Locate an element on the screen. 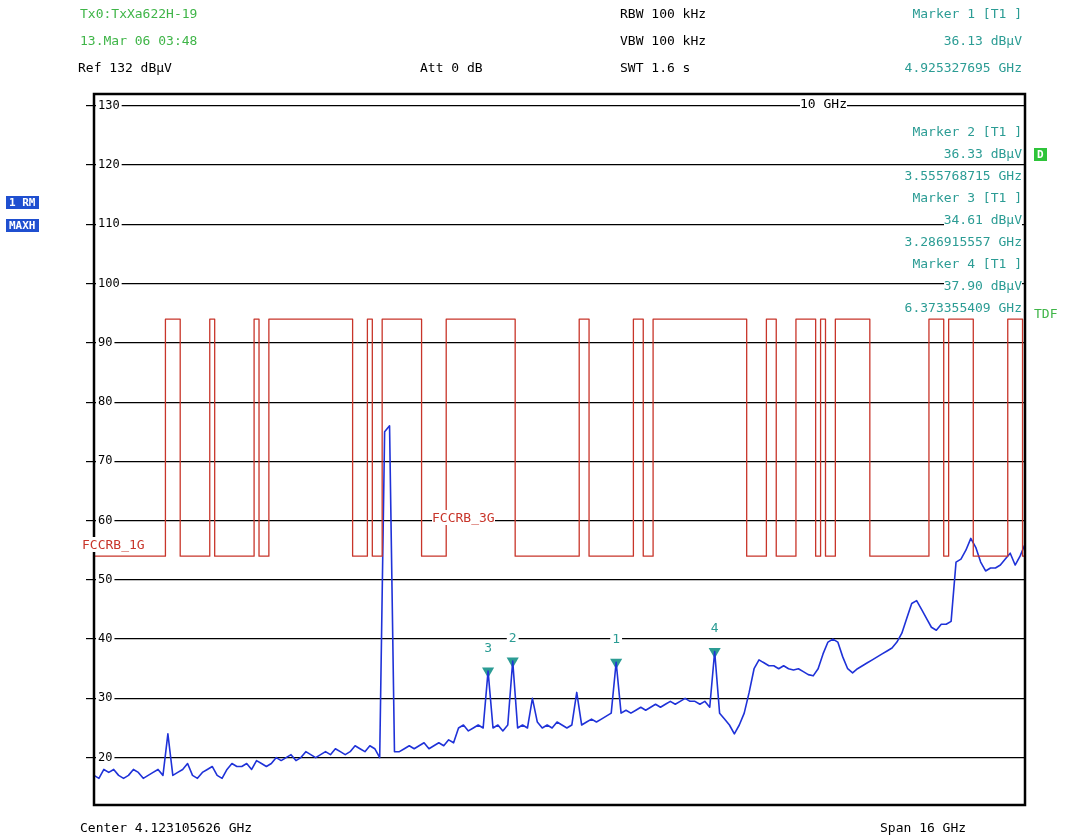 The width and height of the screenshot is (1070, 839). text: Span 16 GHz is located at coordinates (923, 827).